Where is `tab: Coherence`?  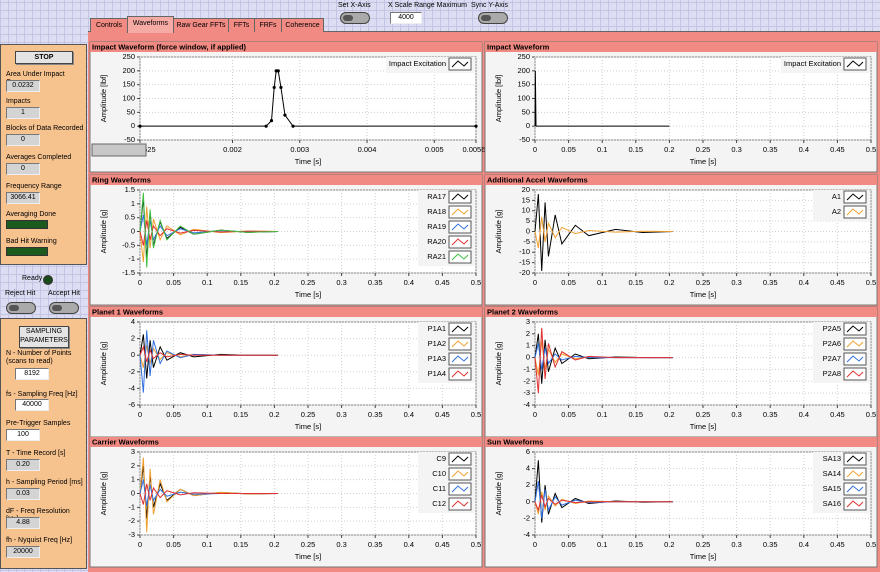 tab: Coherence is located at coordinates (302, 25).